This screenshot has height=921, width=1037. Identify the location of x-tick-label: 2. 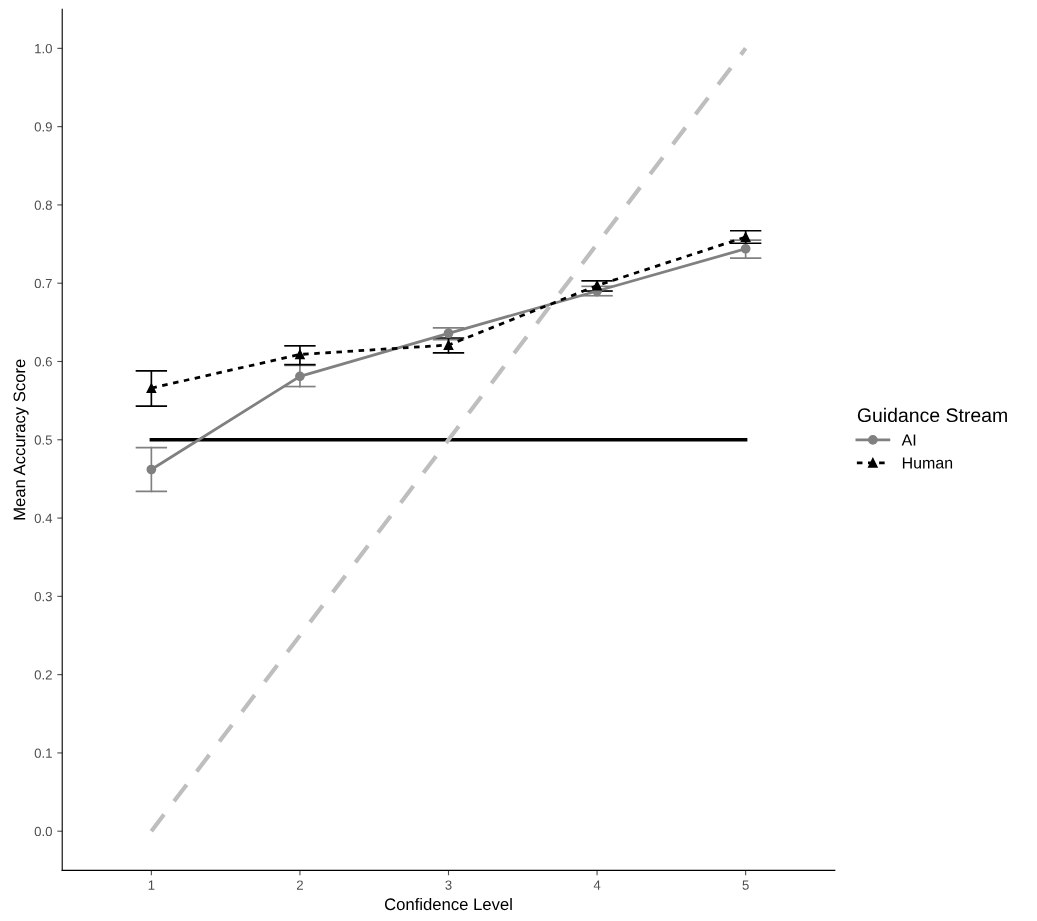
(299, 885).